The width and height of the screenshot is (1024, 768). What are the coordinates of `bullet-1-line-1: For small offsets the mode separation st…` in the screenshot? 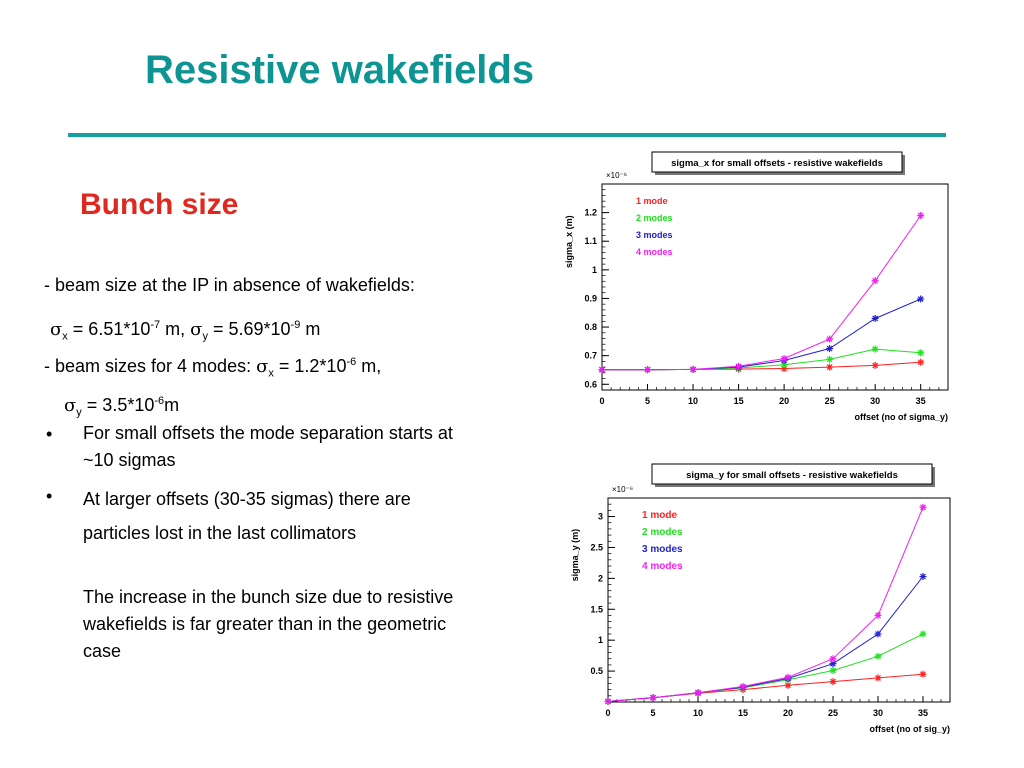 It's located at (268, 433).